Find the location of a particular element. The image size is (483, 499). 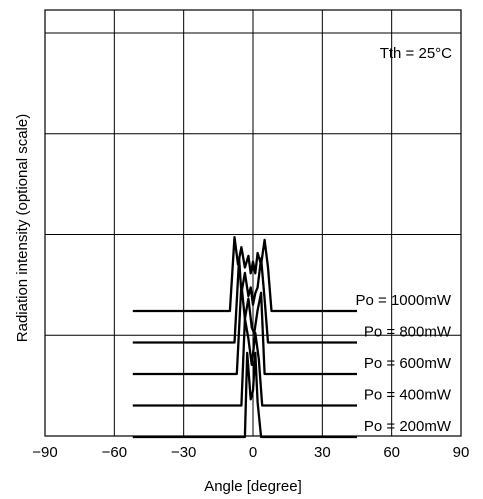

x-axis-title: Angle [degree] is located at coordinates (253, 486).